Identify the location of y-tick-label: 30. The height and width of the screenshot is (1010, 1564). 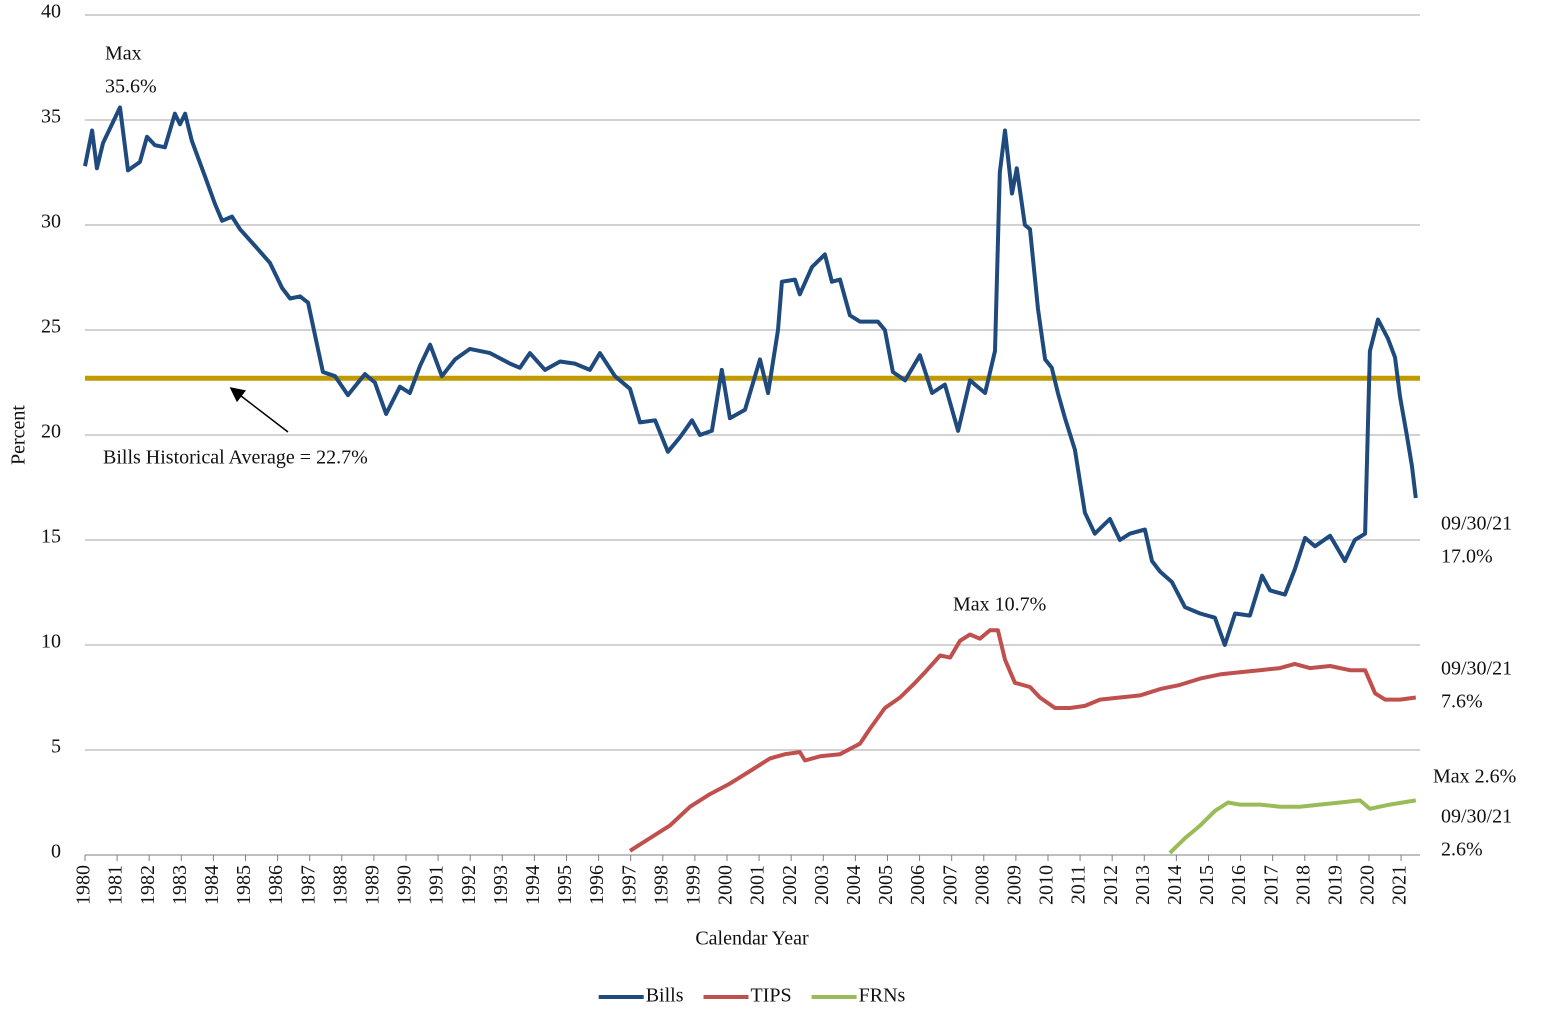
(51, 222).